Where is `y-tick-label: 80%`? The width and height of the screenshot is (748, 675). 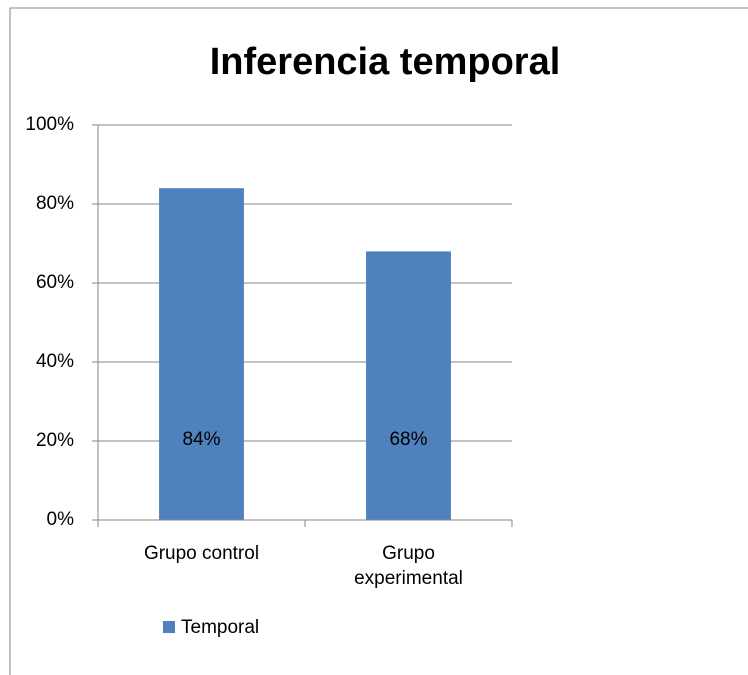 y-tick-label: 80% is located at coordinates (55, 203).